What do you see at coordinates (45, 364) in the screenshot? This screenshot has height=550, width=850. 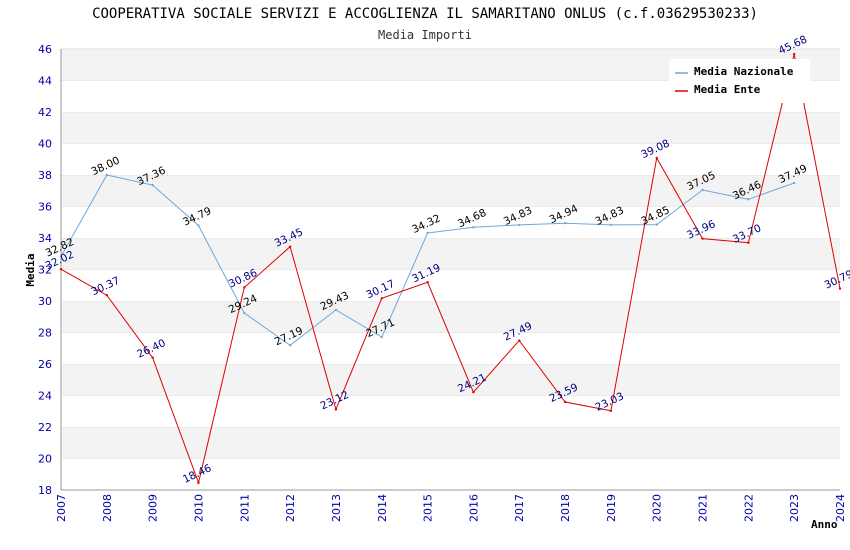 I see `y-tick-label: 26` at bounding box center [45, 364].